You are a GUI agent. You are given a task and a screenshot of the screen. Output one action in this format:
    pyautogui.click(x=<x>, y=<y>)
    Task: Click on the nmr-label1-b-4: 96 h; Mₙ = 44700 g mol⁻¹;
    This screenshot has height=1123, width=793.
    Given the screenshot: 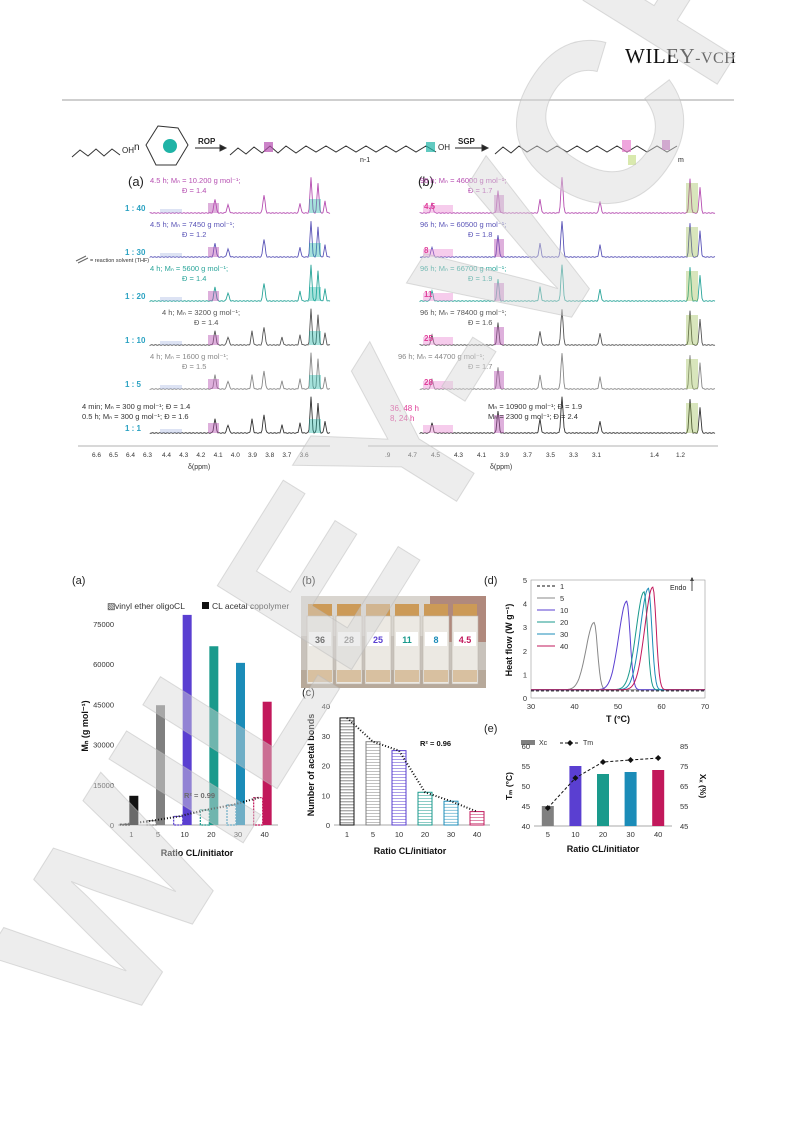 What is the action you would take?
    pyautogui.click(x=441, y=356)
    